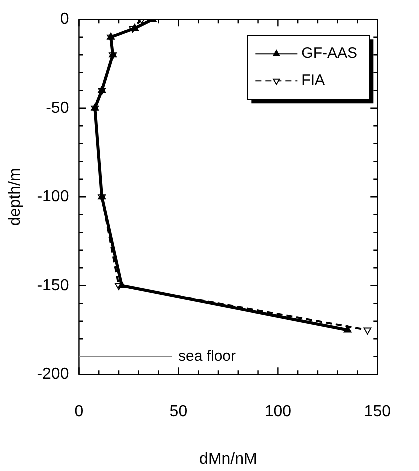 The width and height of the screenshot is (419, 471). I want to click on x-axis-title: dMn/nM, so click(229, 459).